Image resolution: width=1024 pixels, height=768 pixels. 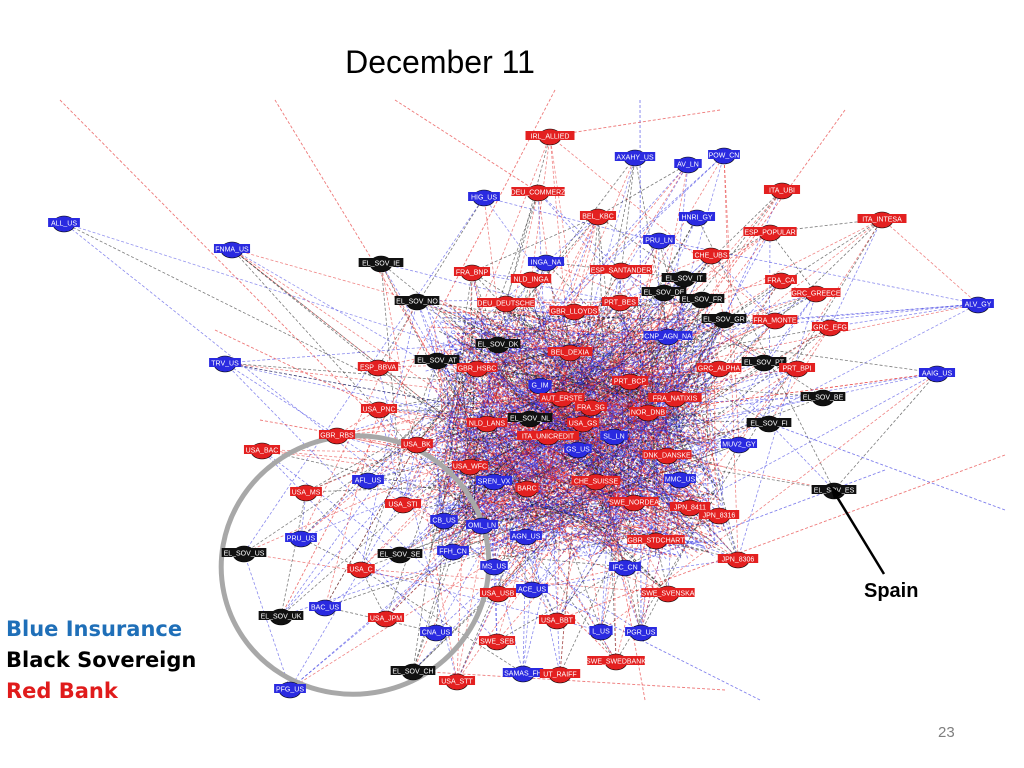 I want to click on network-node-fra-bnp: FRA_BNP, so click(x=472, y=273).